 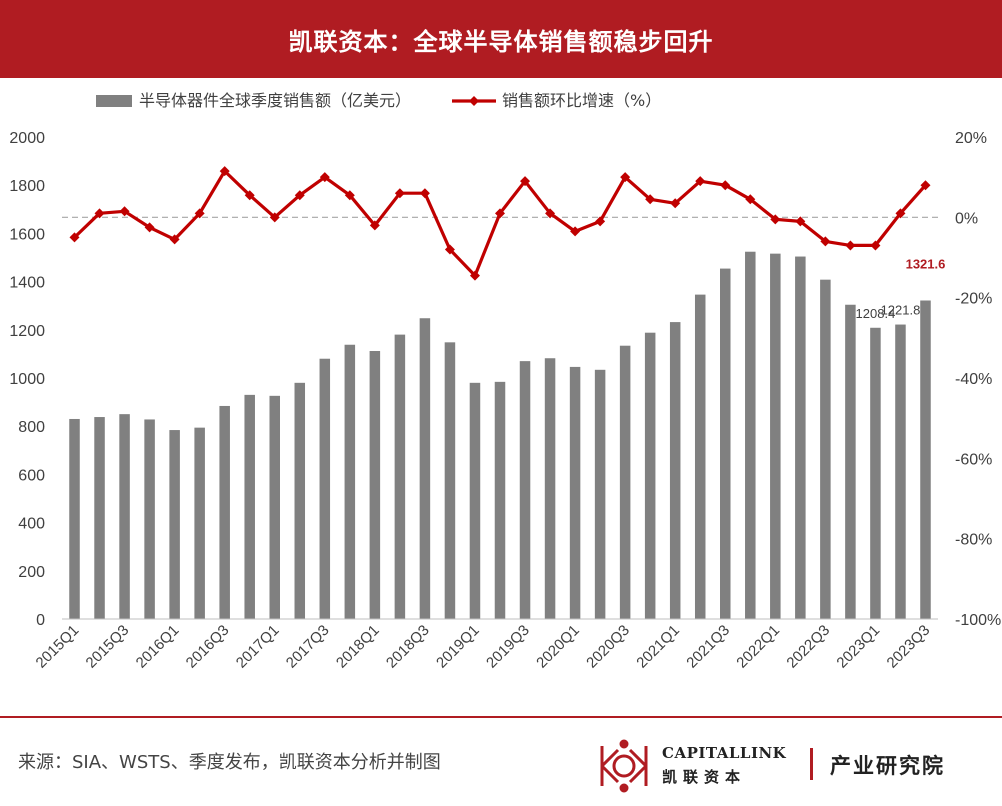 I want to click on y-left-tick-label: 200, so click(x=31, y=572).